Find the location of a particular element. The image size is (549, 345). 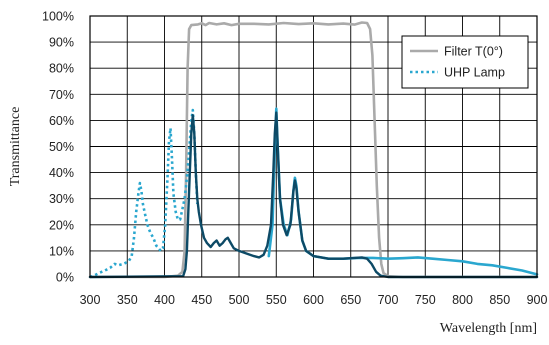

x-tick-label: 800 is located at coordinates (462, 300).